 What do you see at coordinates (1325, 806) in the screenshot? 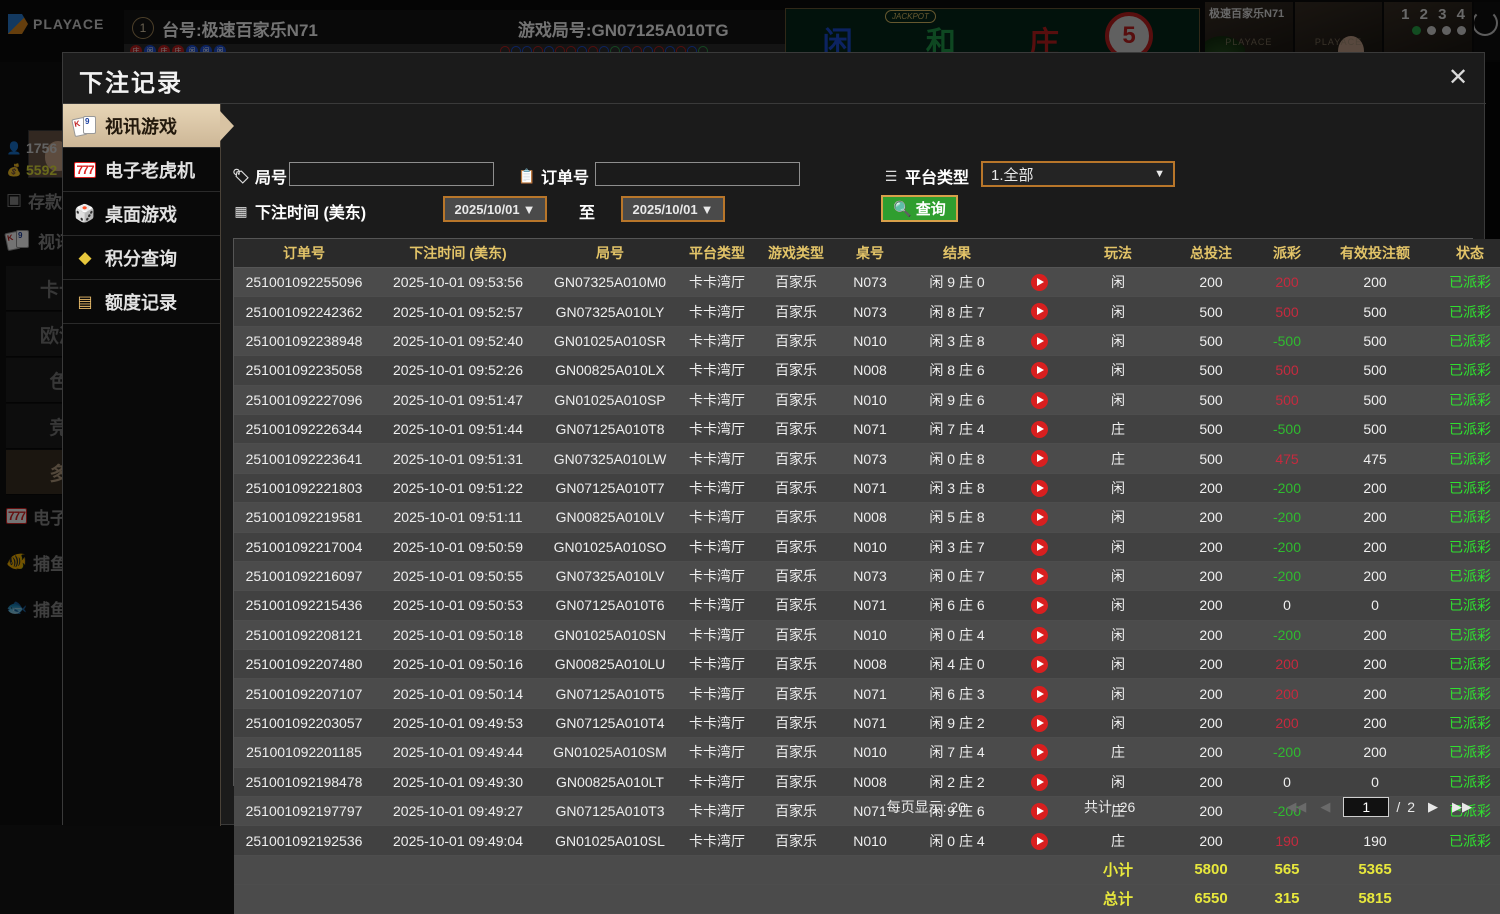
I see `prev-page-button: ◀` at bounding box center [1325, 806].